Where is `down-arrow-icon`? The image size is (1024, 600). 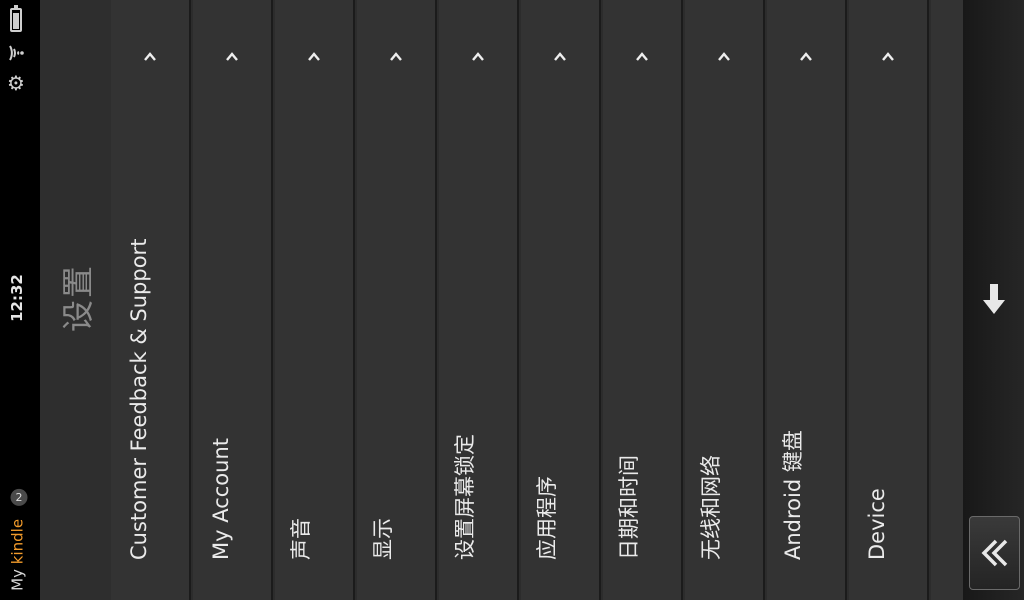 down-arrow-icon is located at coordinates (994, 299).